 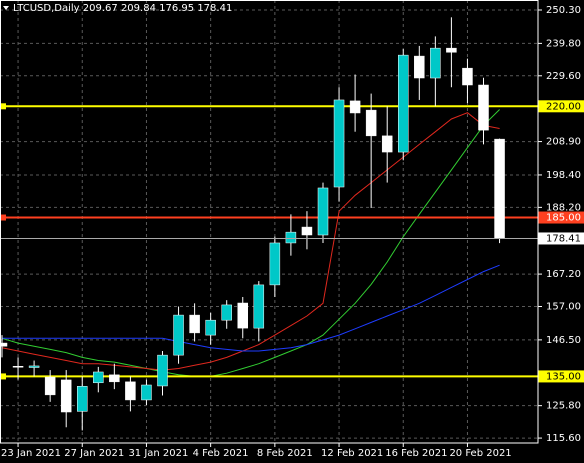 I want to click on chart-title: LTCUSD,Daily 209.67 209.84 176.95 178.41, so click(x=122, y=8).